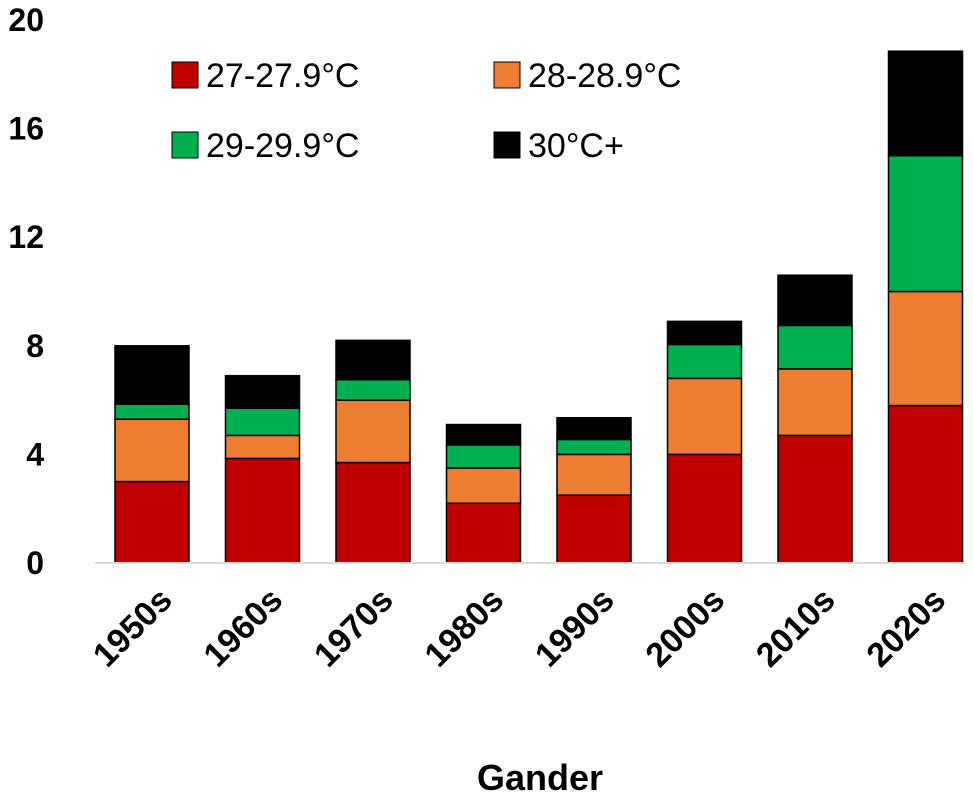 The image size is (973, 808). Describe the element at coordinates (282, 146) in the screenshot. I see `legend-label: 29-29.9°C` at that location.